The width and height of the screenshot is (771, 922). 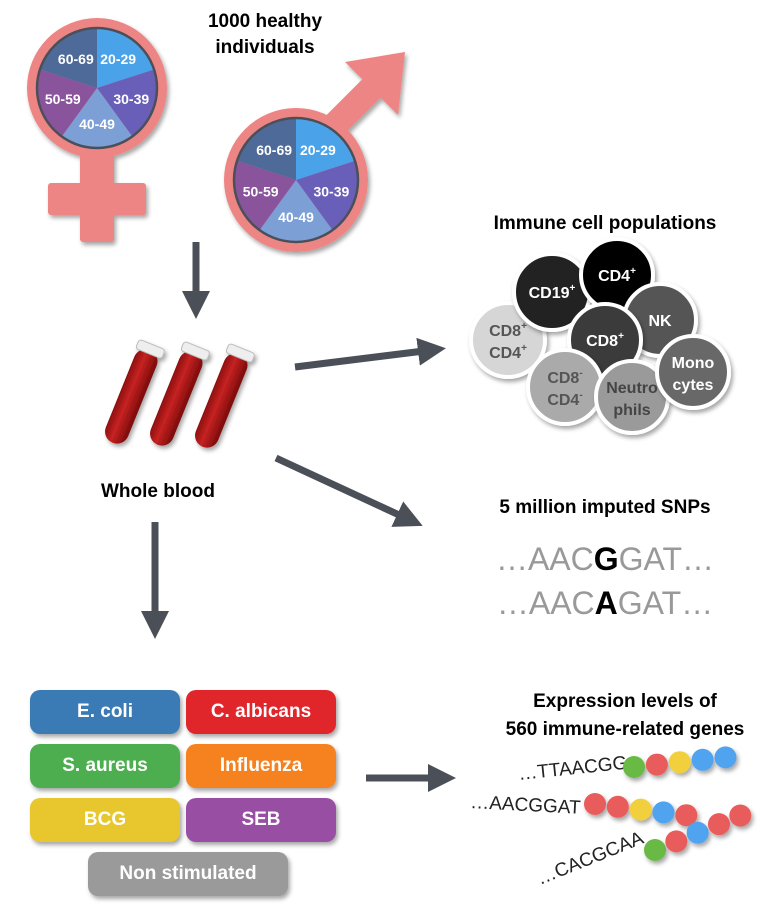 I want to click on expression-title-2: 560 immune-related genes, so click(x=625, y=729).